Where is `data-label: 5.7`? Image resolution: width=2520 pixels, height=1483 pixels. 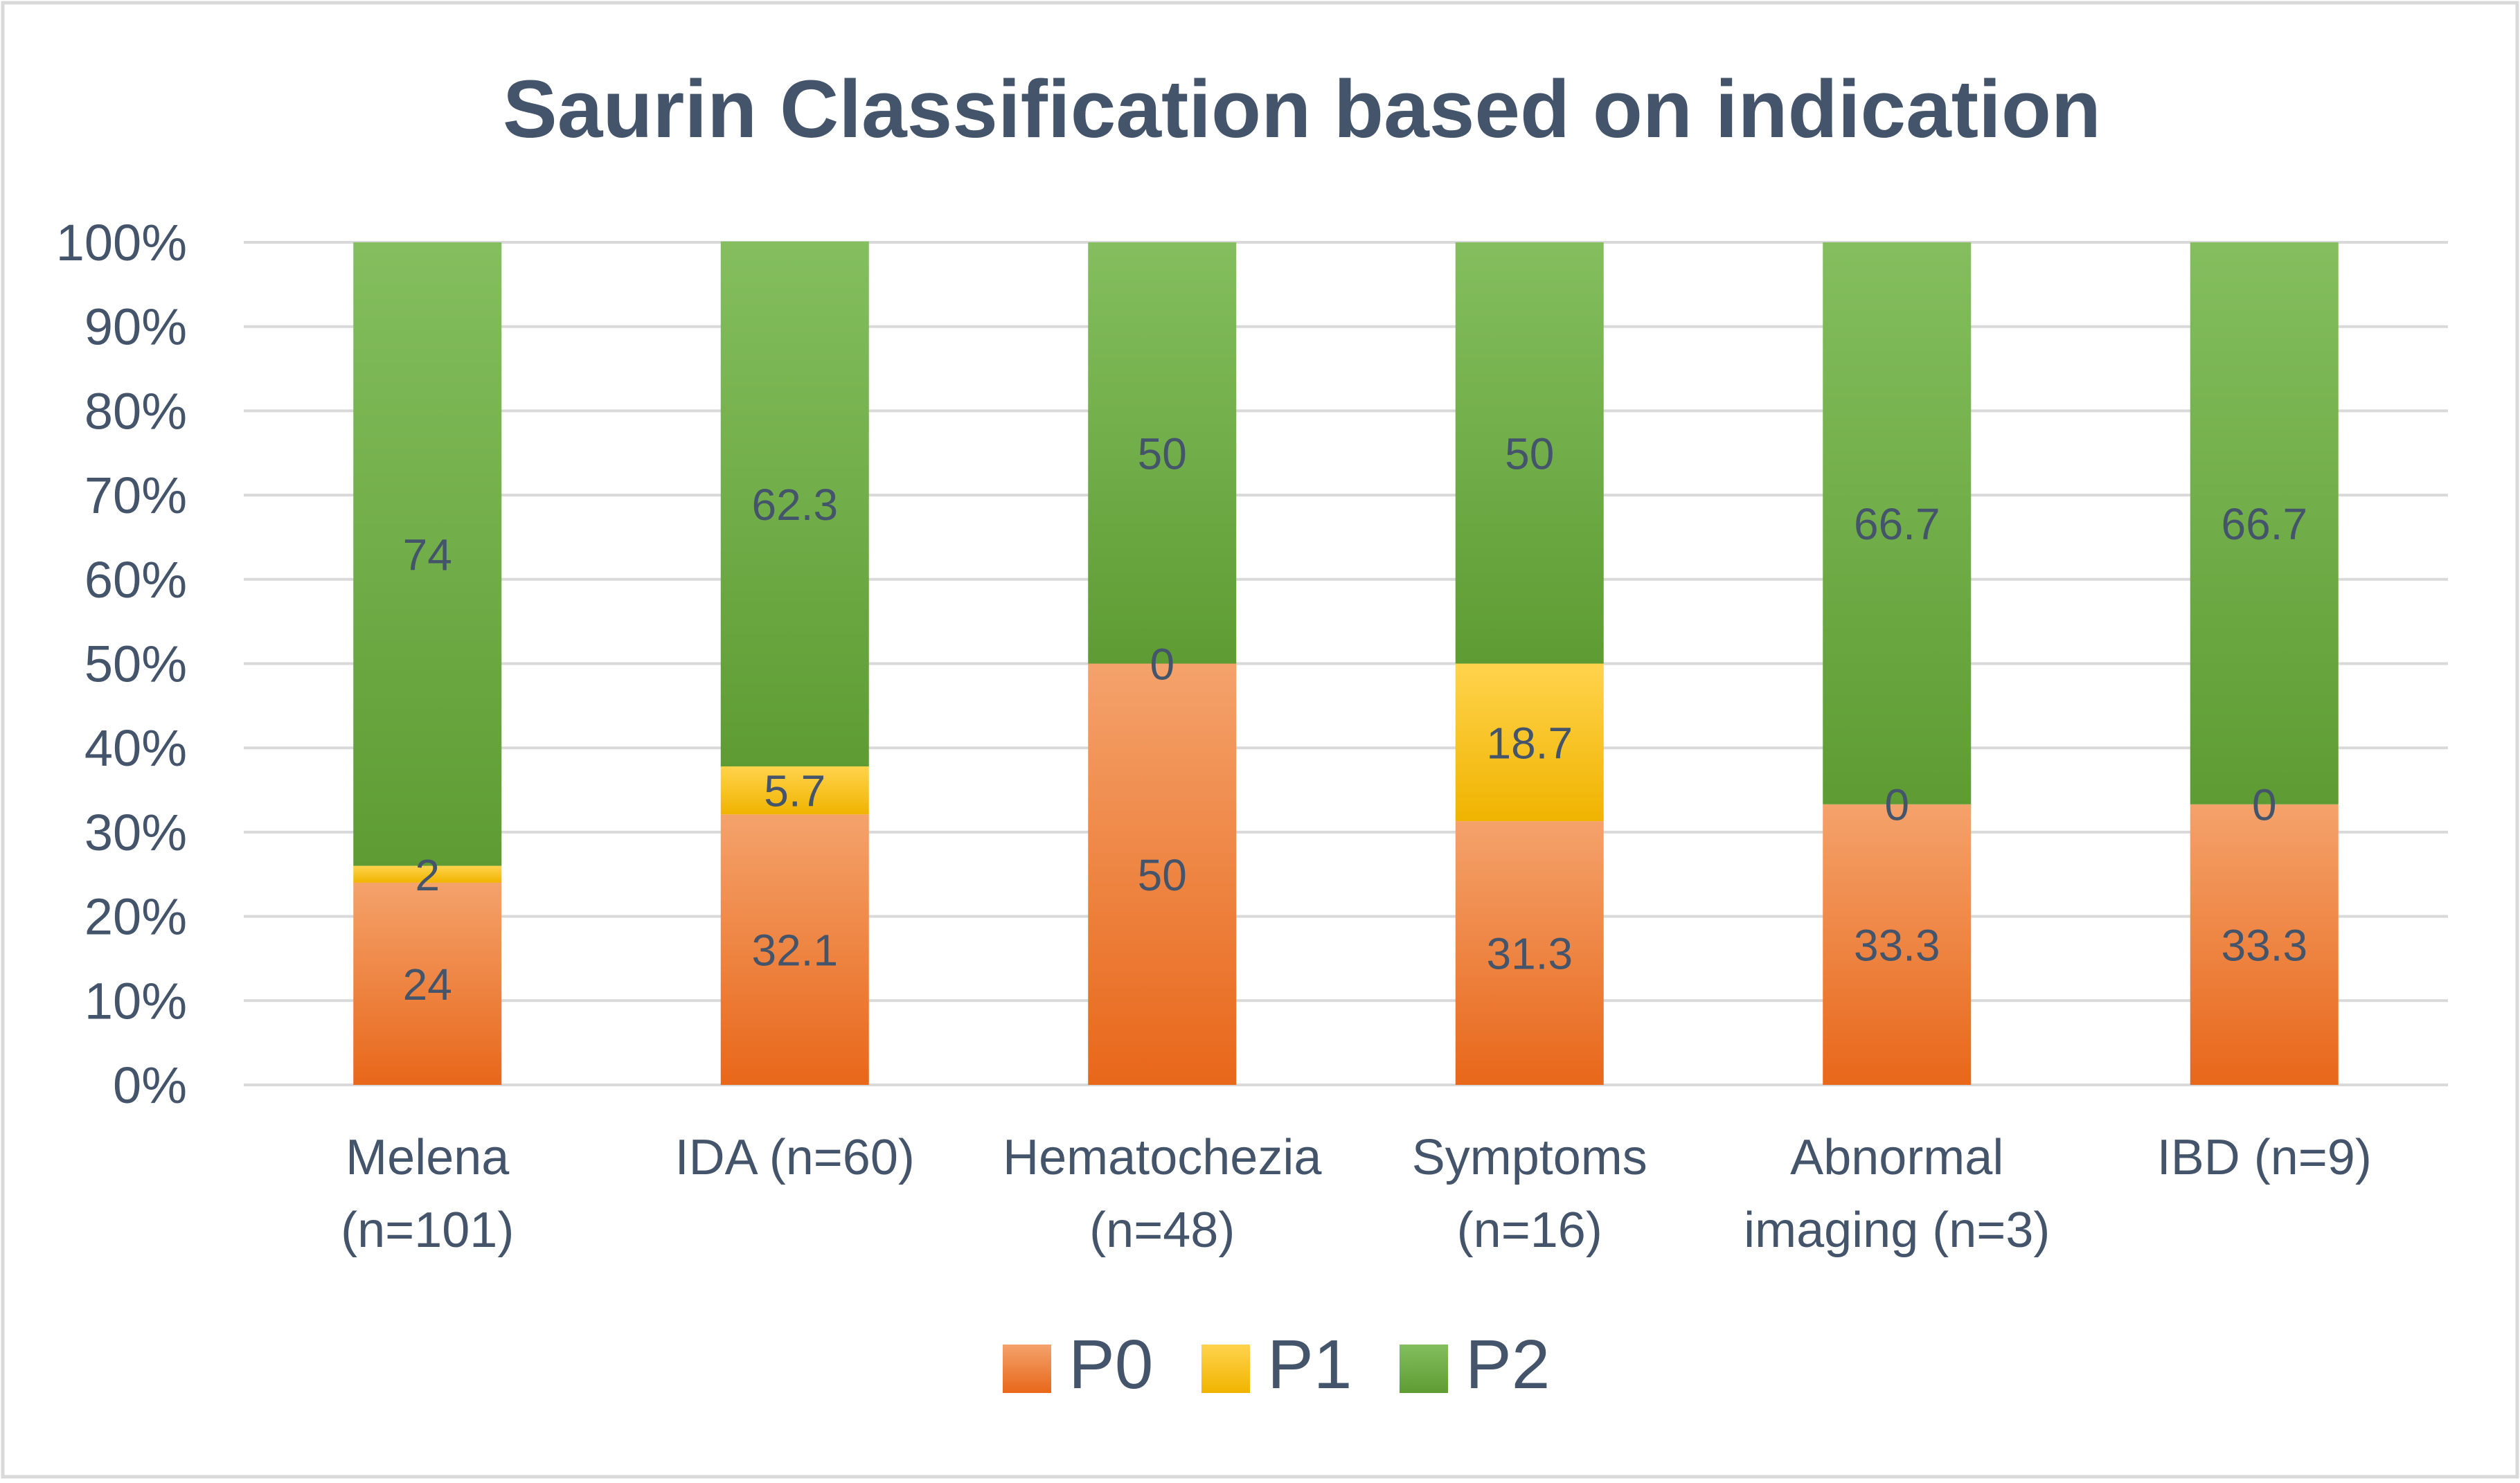
data-label: 5.7 is located at coordinates (794, 791).